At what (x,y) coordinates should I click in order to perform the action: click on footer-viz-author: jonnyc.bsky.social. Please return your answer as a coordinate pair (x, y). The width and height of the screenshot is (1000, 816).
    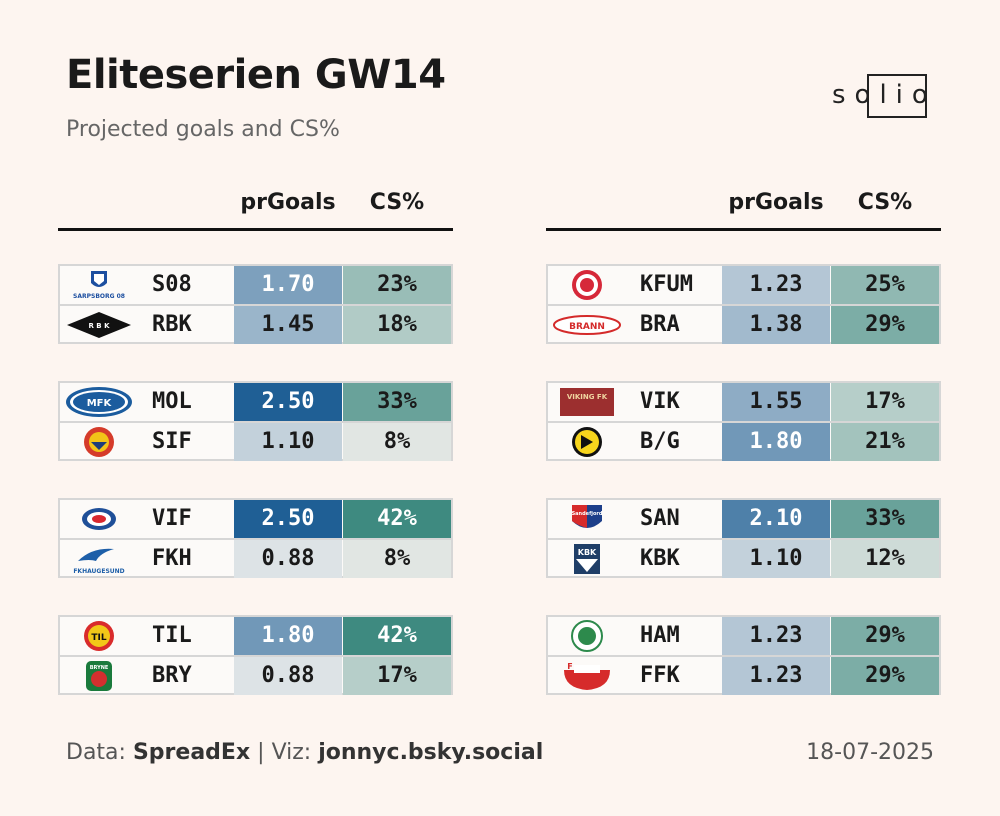
    Looking at the image, I should click on (431, 752).